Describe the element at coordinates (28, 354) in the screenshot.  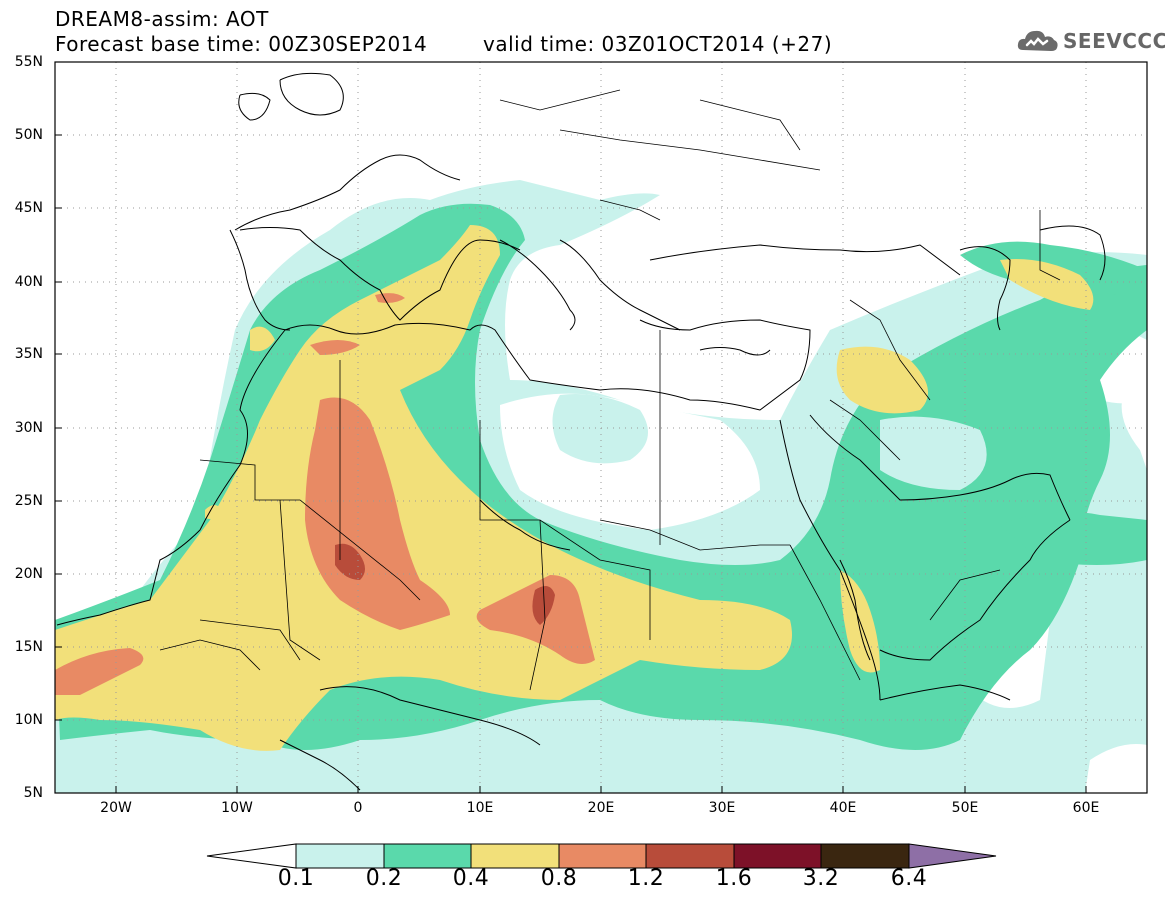
I see `lat-label: 35N` at that location.